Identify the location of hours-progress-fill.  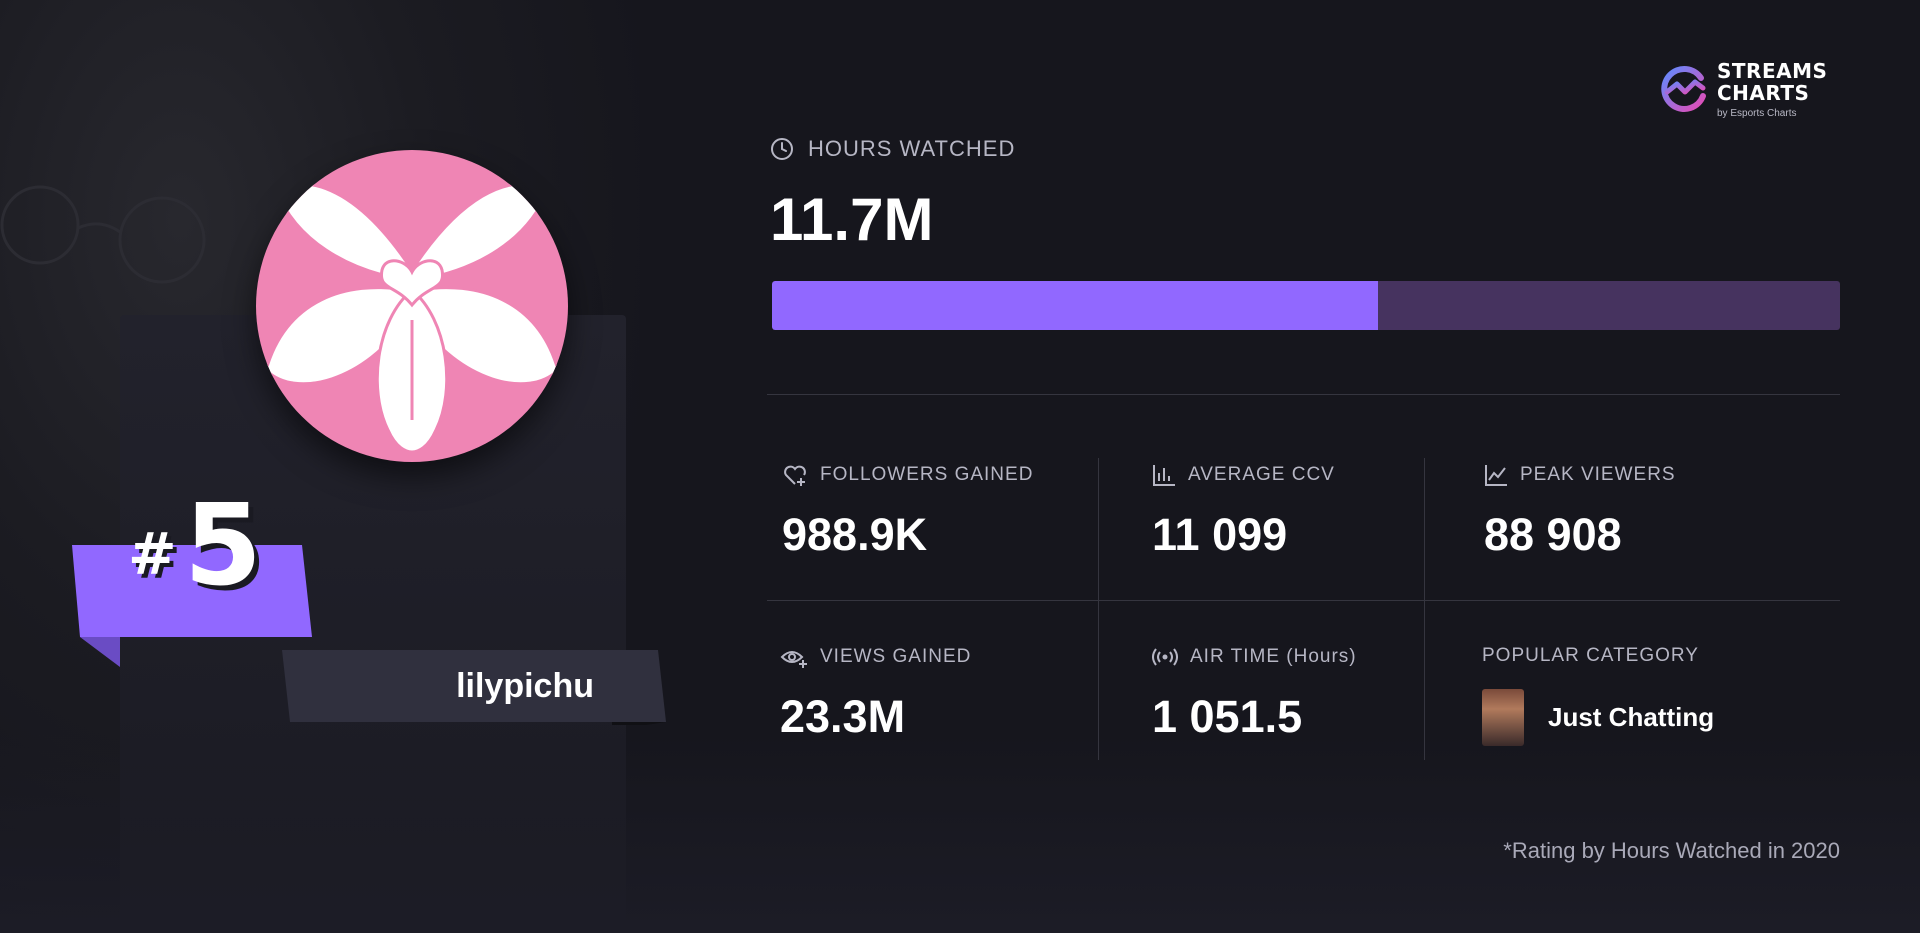
(1075, 305).